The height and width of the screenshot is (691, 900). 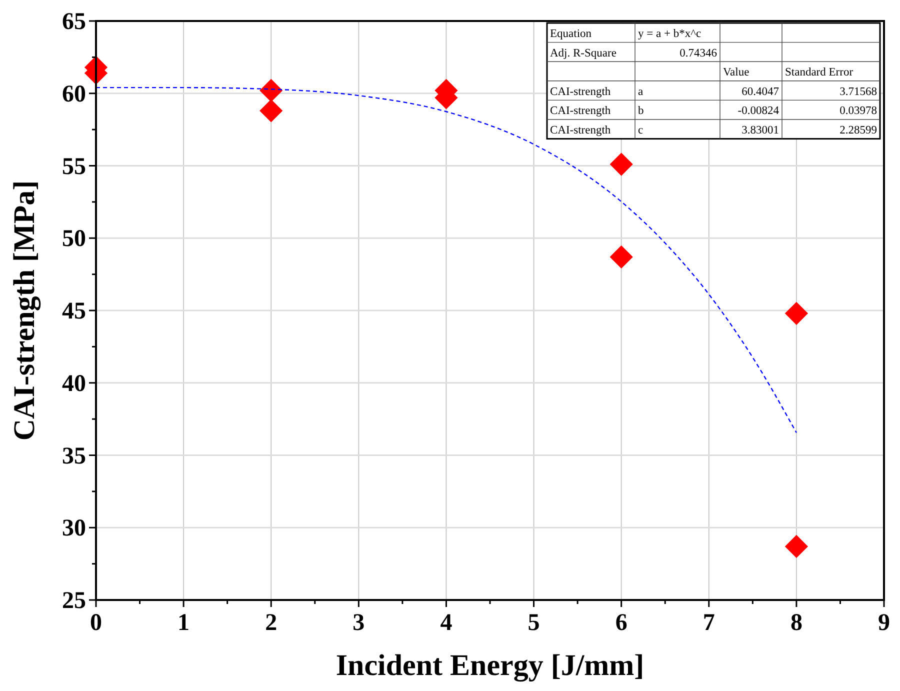 I want to click on x-tick-label: 4, so click(x=446, y=623).